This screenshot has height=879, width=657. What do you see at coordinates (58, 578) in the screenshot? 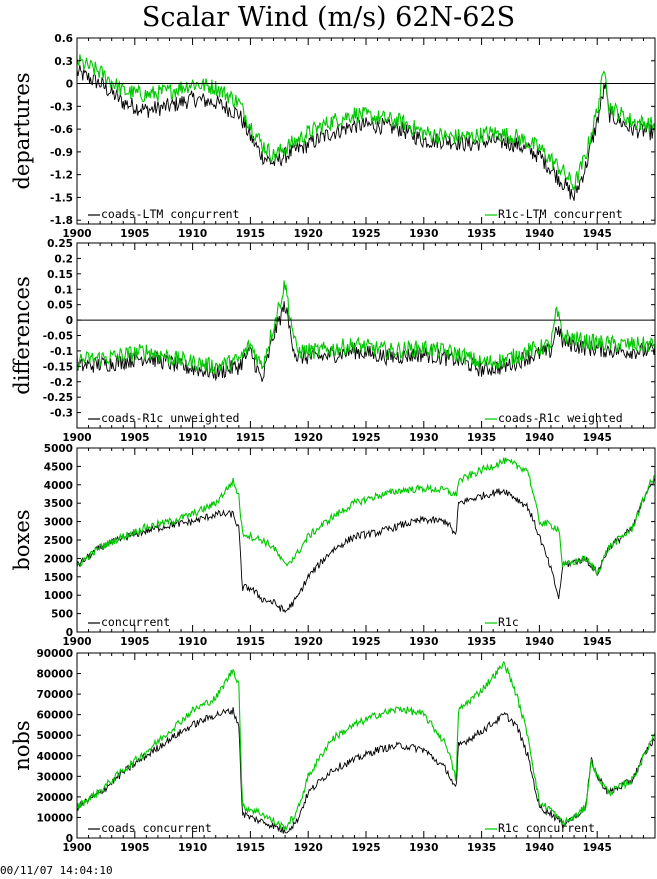
I see `y-tick-label: 1500` at bounding box center [58, 578].